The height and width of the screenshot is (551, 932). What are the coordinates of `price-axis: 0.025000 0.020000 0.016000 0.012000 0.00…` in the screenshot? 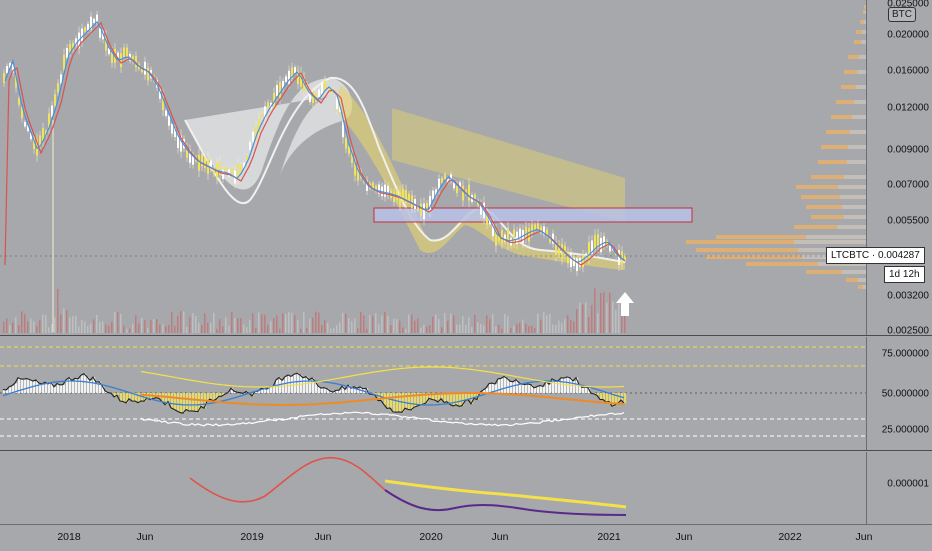 It's located at (899, 167).